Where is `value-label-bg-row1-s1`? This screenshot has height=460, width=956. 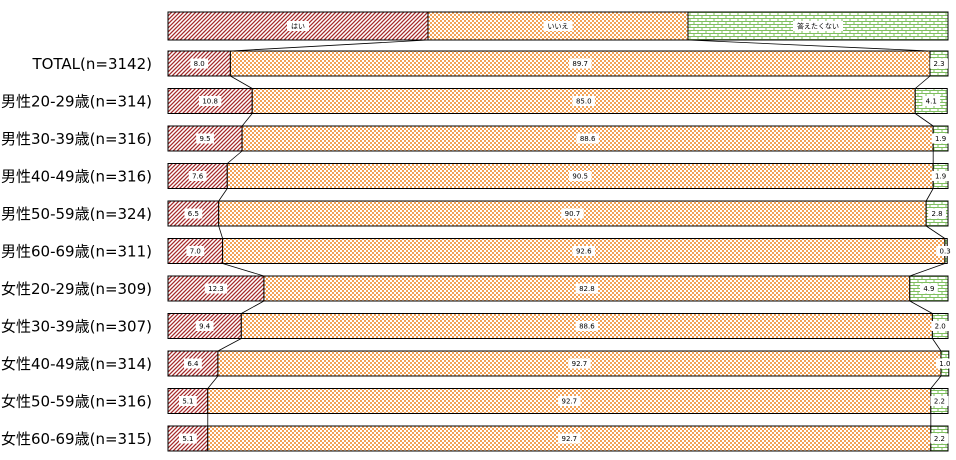
value-label-bg-row1-s1 is located at coordinates (199, 63).